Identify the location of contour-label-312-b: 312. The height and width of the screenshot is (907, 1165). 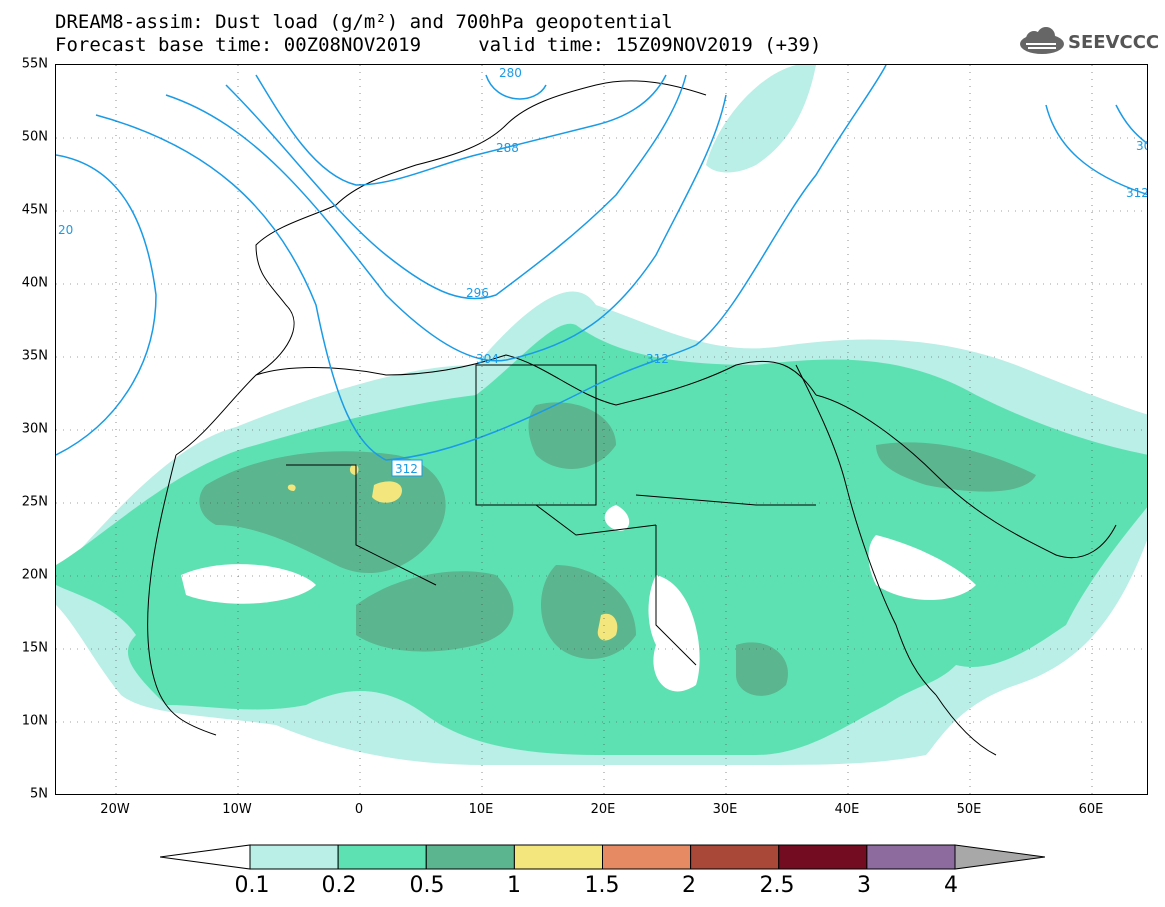
(657, 359).